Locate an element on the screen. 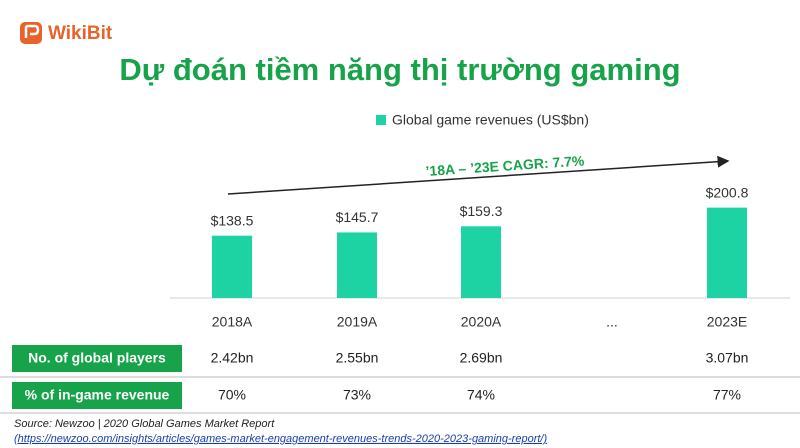 The image size is (800, 448). x-tick-label: 2018A is located at coordinates (232, 322).